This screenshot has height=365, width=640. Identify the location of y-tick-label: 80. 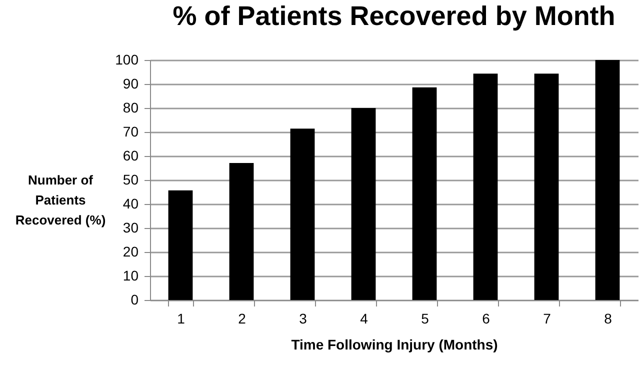
(130, 108).